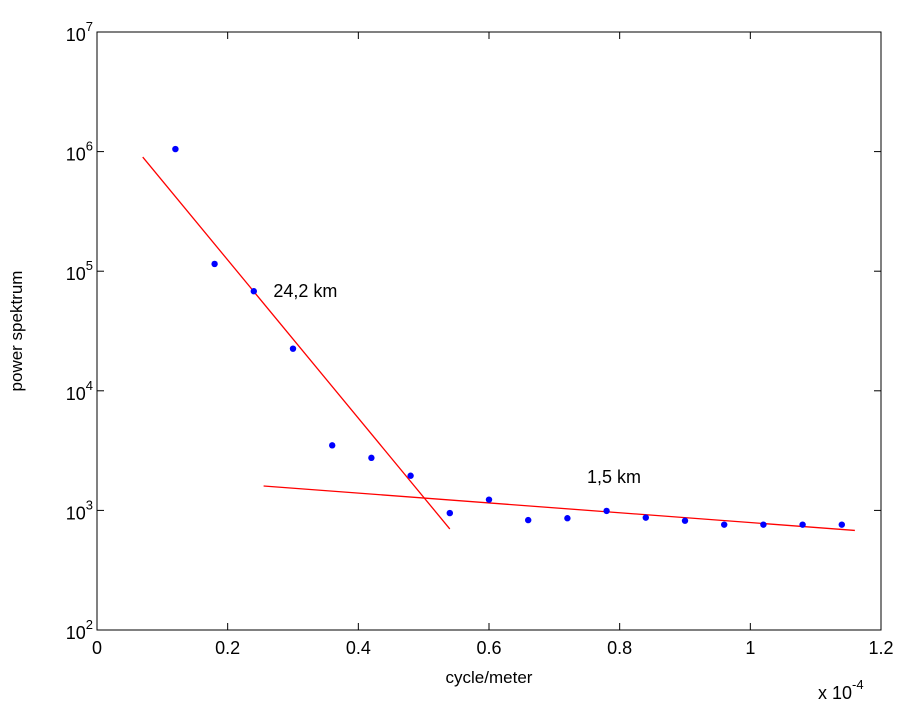 This screenshot has width=904, height=706. What do you see at coordinates (79, 510) in the screenshot?
I see `y-tick-label: 10³` at bounding box center [79, 510].